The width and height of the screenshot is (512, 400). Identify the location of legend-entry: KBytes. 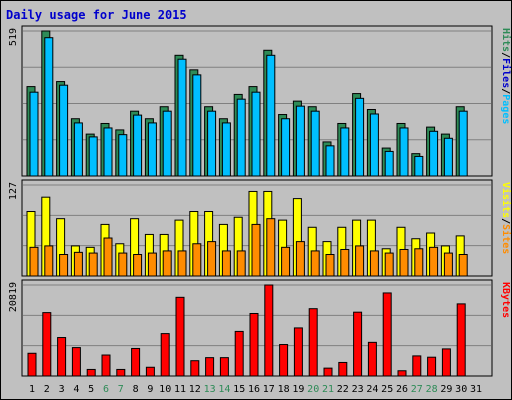
(505, 300).